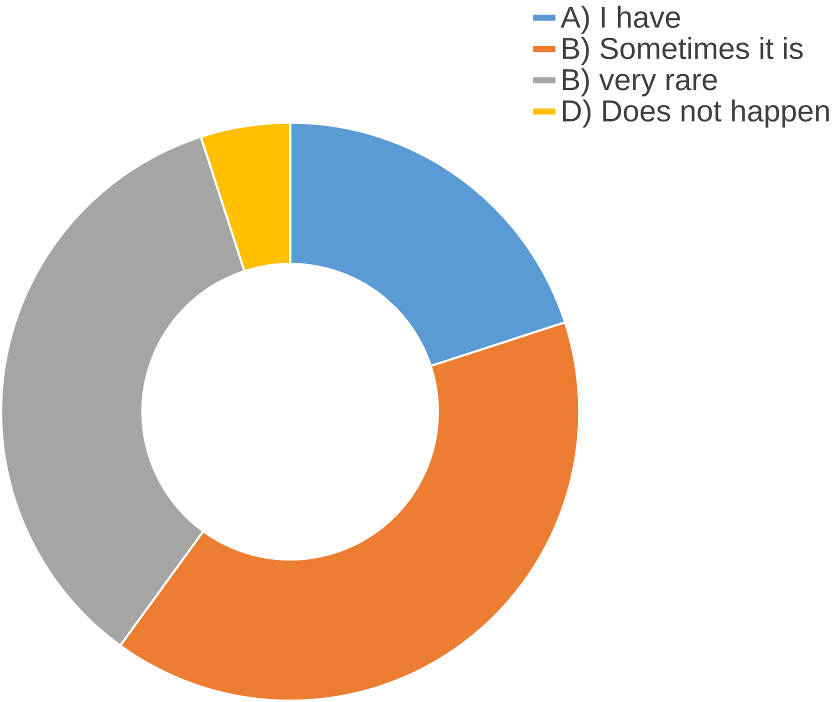 This screenshot has width=838, height=702. What do you see at coordinates (640, 82) in the screenshot?
I see `legend-label: B) very rare` at bounding box center [640, 82].